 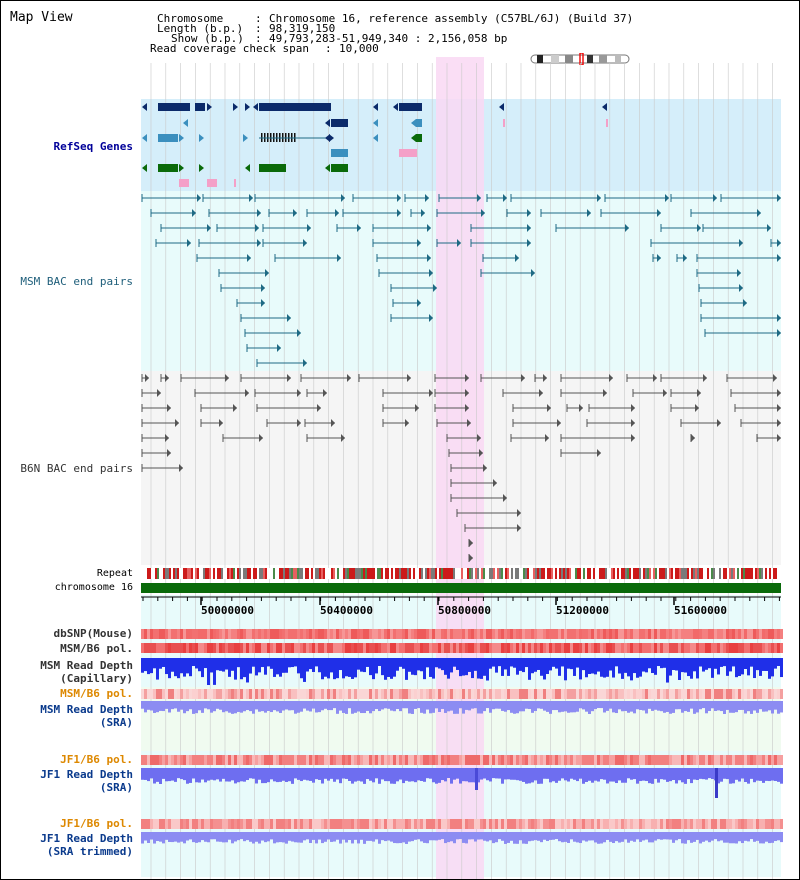 I want to click on gene-strand-arrow, so click(x=247, y=168).